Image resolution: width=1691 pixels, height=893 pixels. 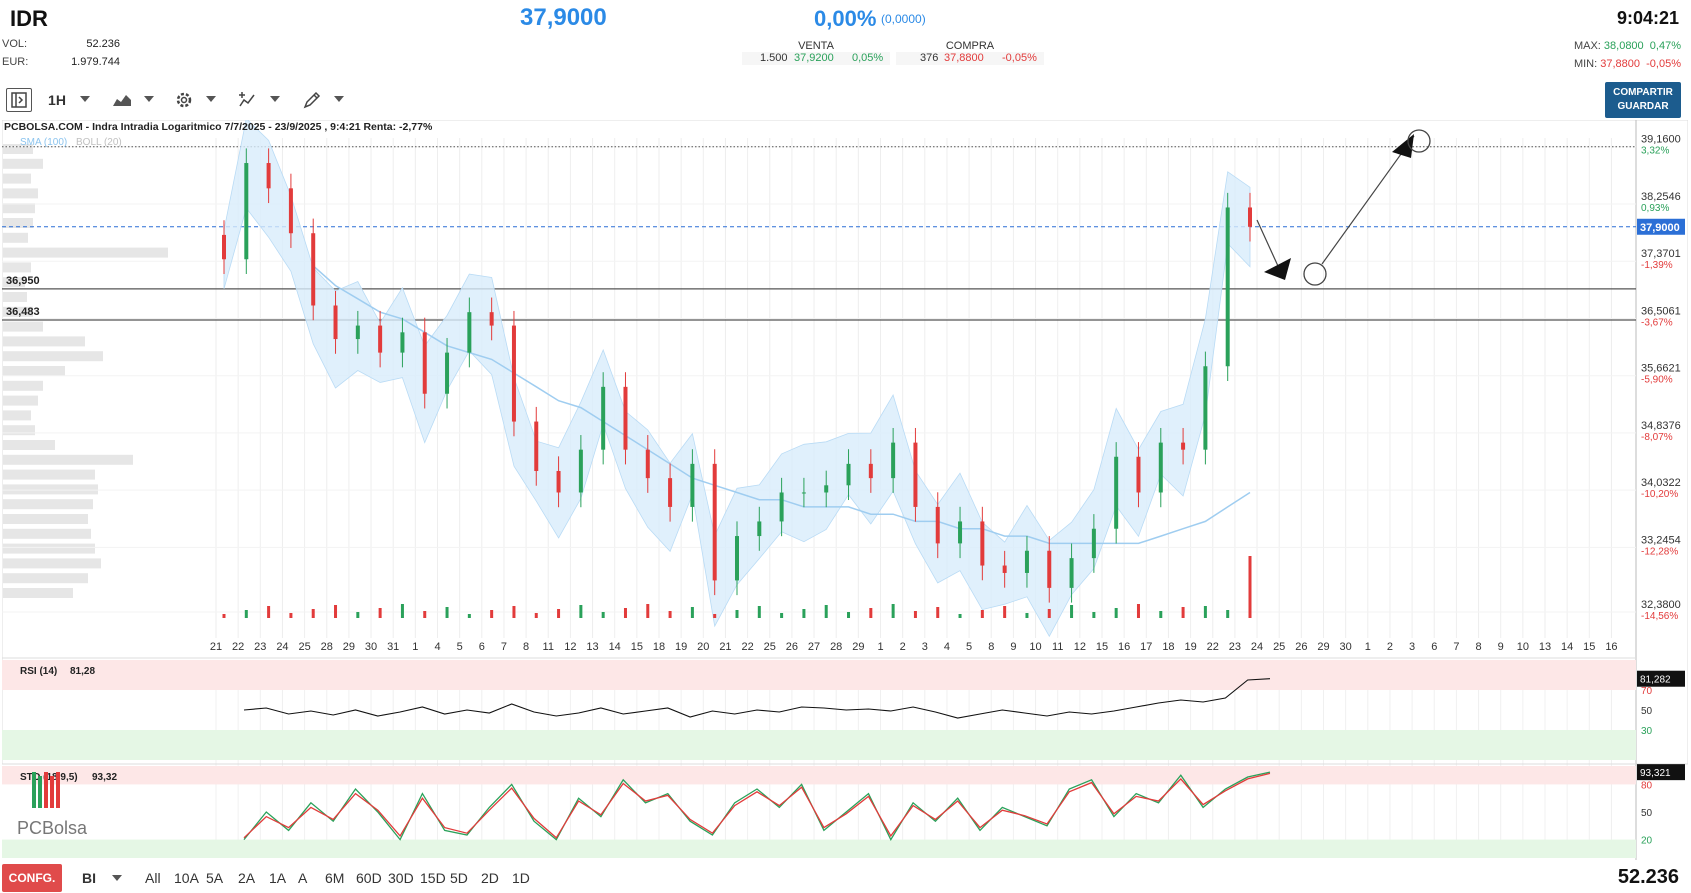 What do you see at coordinates (1665, 46) in the screenshot?
I see `max-pct: 0,47%` at bounding box center [1665, 46].